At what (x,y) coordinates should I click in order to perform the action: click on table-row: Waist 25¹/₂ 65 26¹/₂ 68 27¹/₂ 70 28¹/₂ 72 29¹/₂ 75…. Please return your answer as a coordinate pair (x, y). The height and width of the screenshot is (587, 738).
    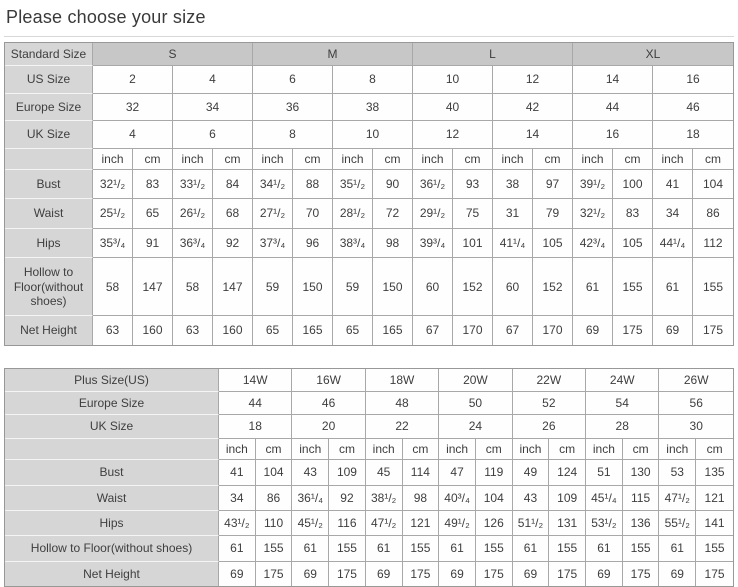
    Looking at the image, I should click on (369, 214).